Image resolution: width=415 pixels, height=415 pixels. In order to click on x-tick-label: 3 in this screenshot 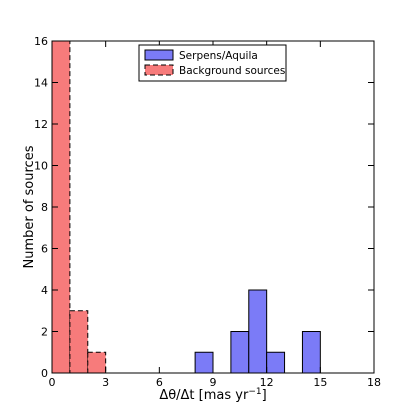, I will do `click(105, 382)`.